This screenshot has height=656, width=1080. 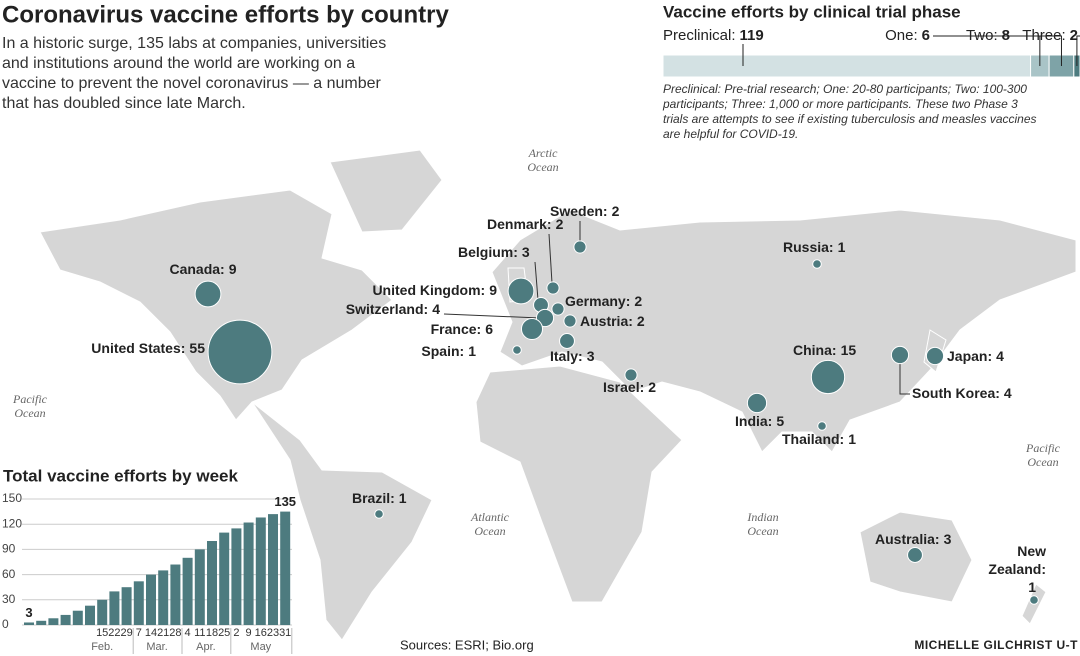 What do you see at coordinates (489, 329) in the screenshot?
I see `country-value: 6` at bounding box center [489, 329].